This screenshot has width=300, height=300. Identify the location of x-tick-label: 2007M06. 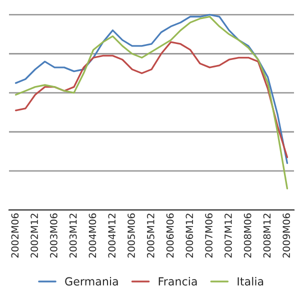
(208, 235).